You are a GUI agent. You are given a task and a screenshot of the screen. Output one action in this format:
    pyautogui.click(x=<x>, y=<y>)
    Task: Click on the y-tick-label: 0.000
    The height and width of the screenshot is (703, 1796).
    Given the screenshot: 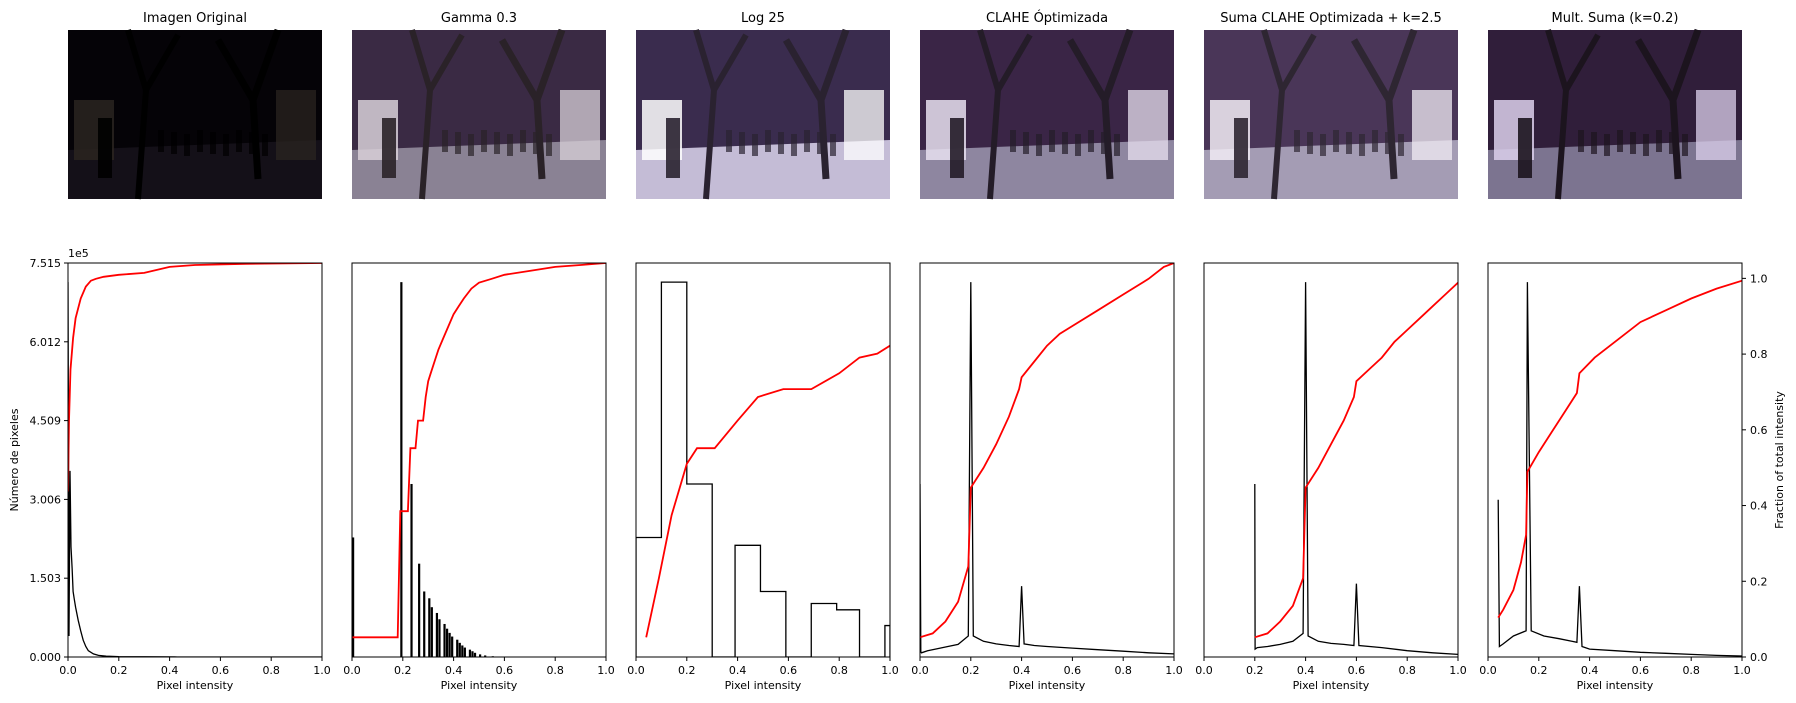 What is the action you would take?
    pyautogui.click(x=46, y=657)
    